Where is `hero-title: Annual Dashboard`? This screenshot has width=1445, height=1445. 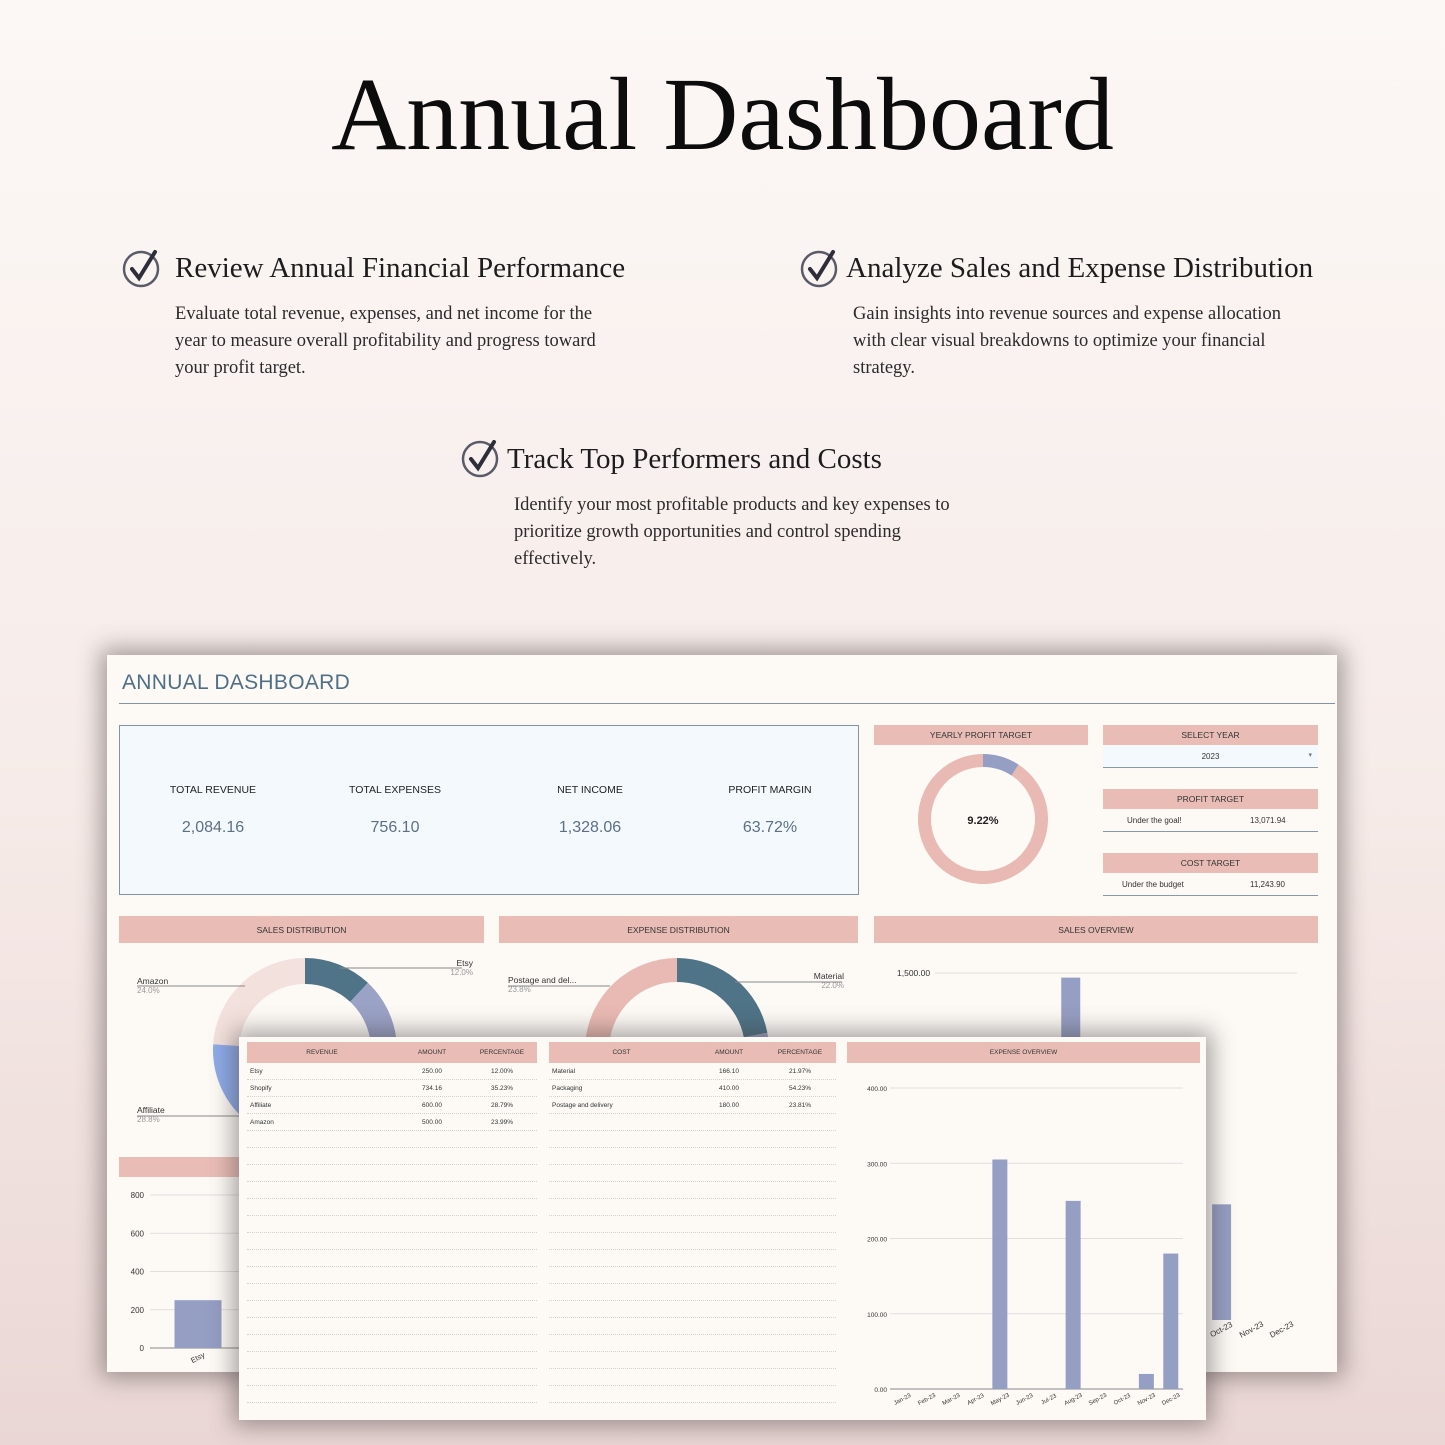 hero-title: Annual Dashboard is located at coordinates (722, 114).